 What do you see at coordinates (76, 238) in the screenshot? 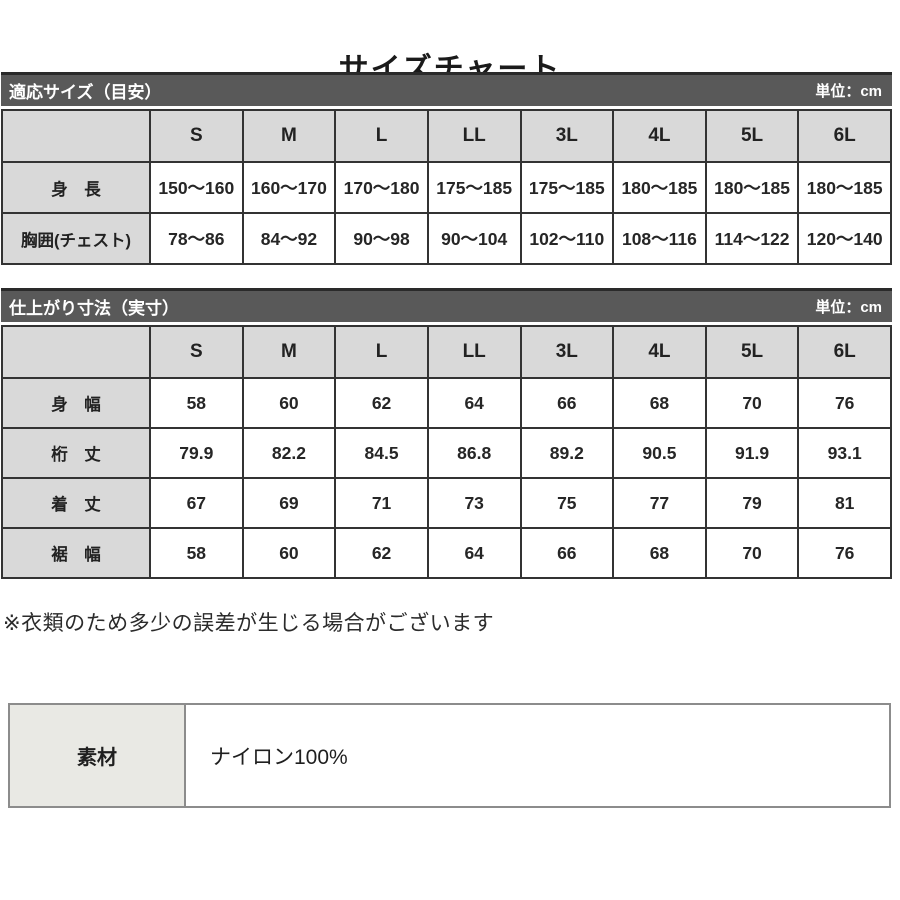
I see `row-label: 胸囲(チェスト)` at bounding box center [76, 238].